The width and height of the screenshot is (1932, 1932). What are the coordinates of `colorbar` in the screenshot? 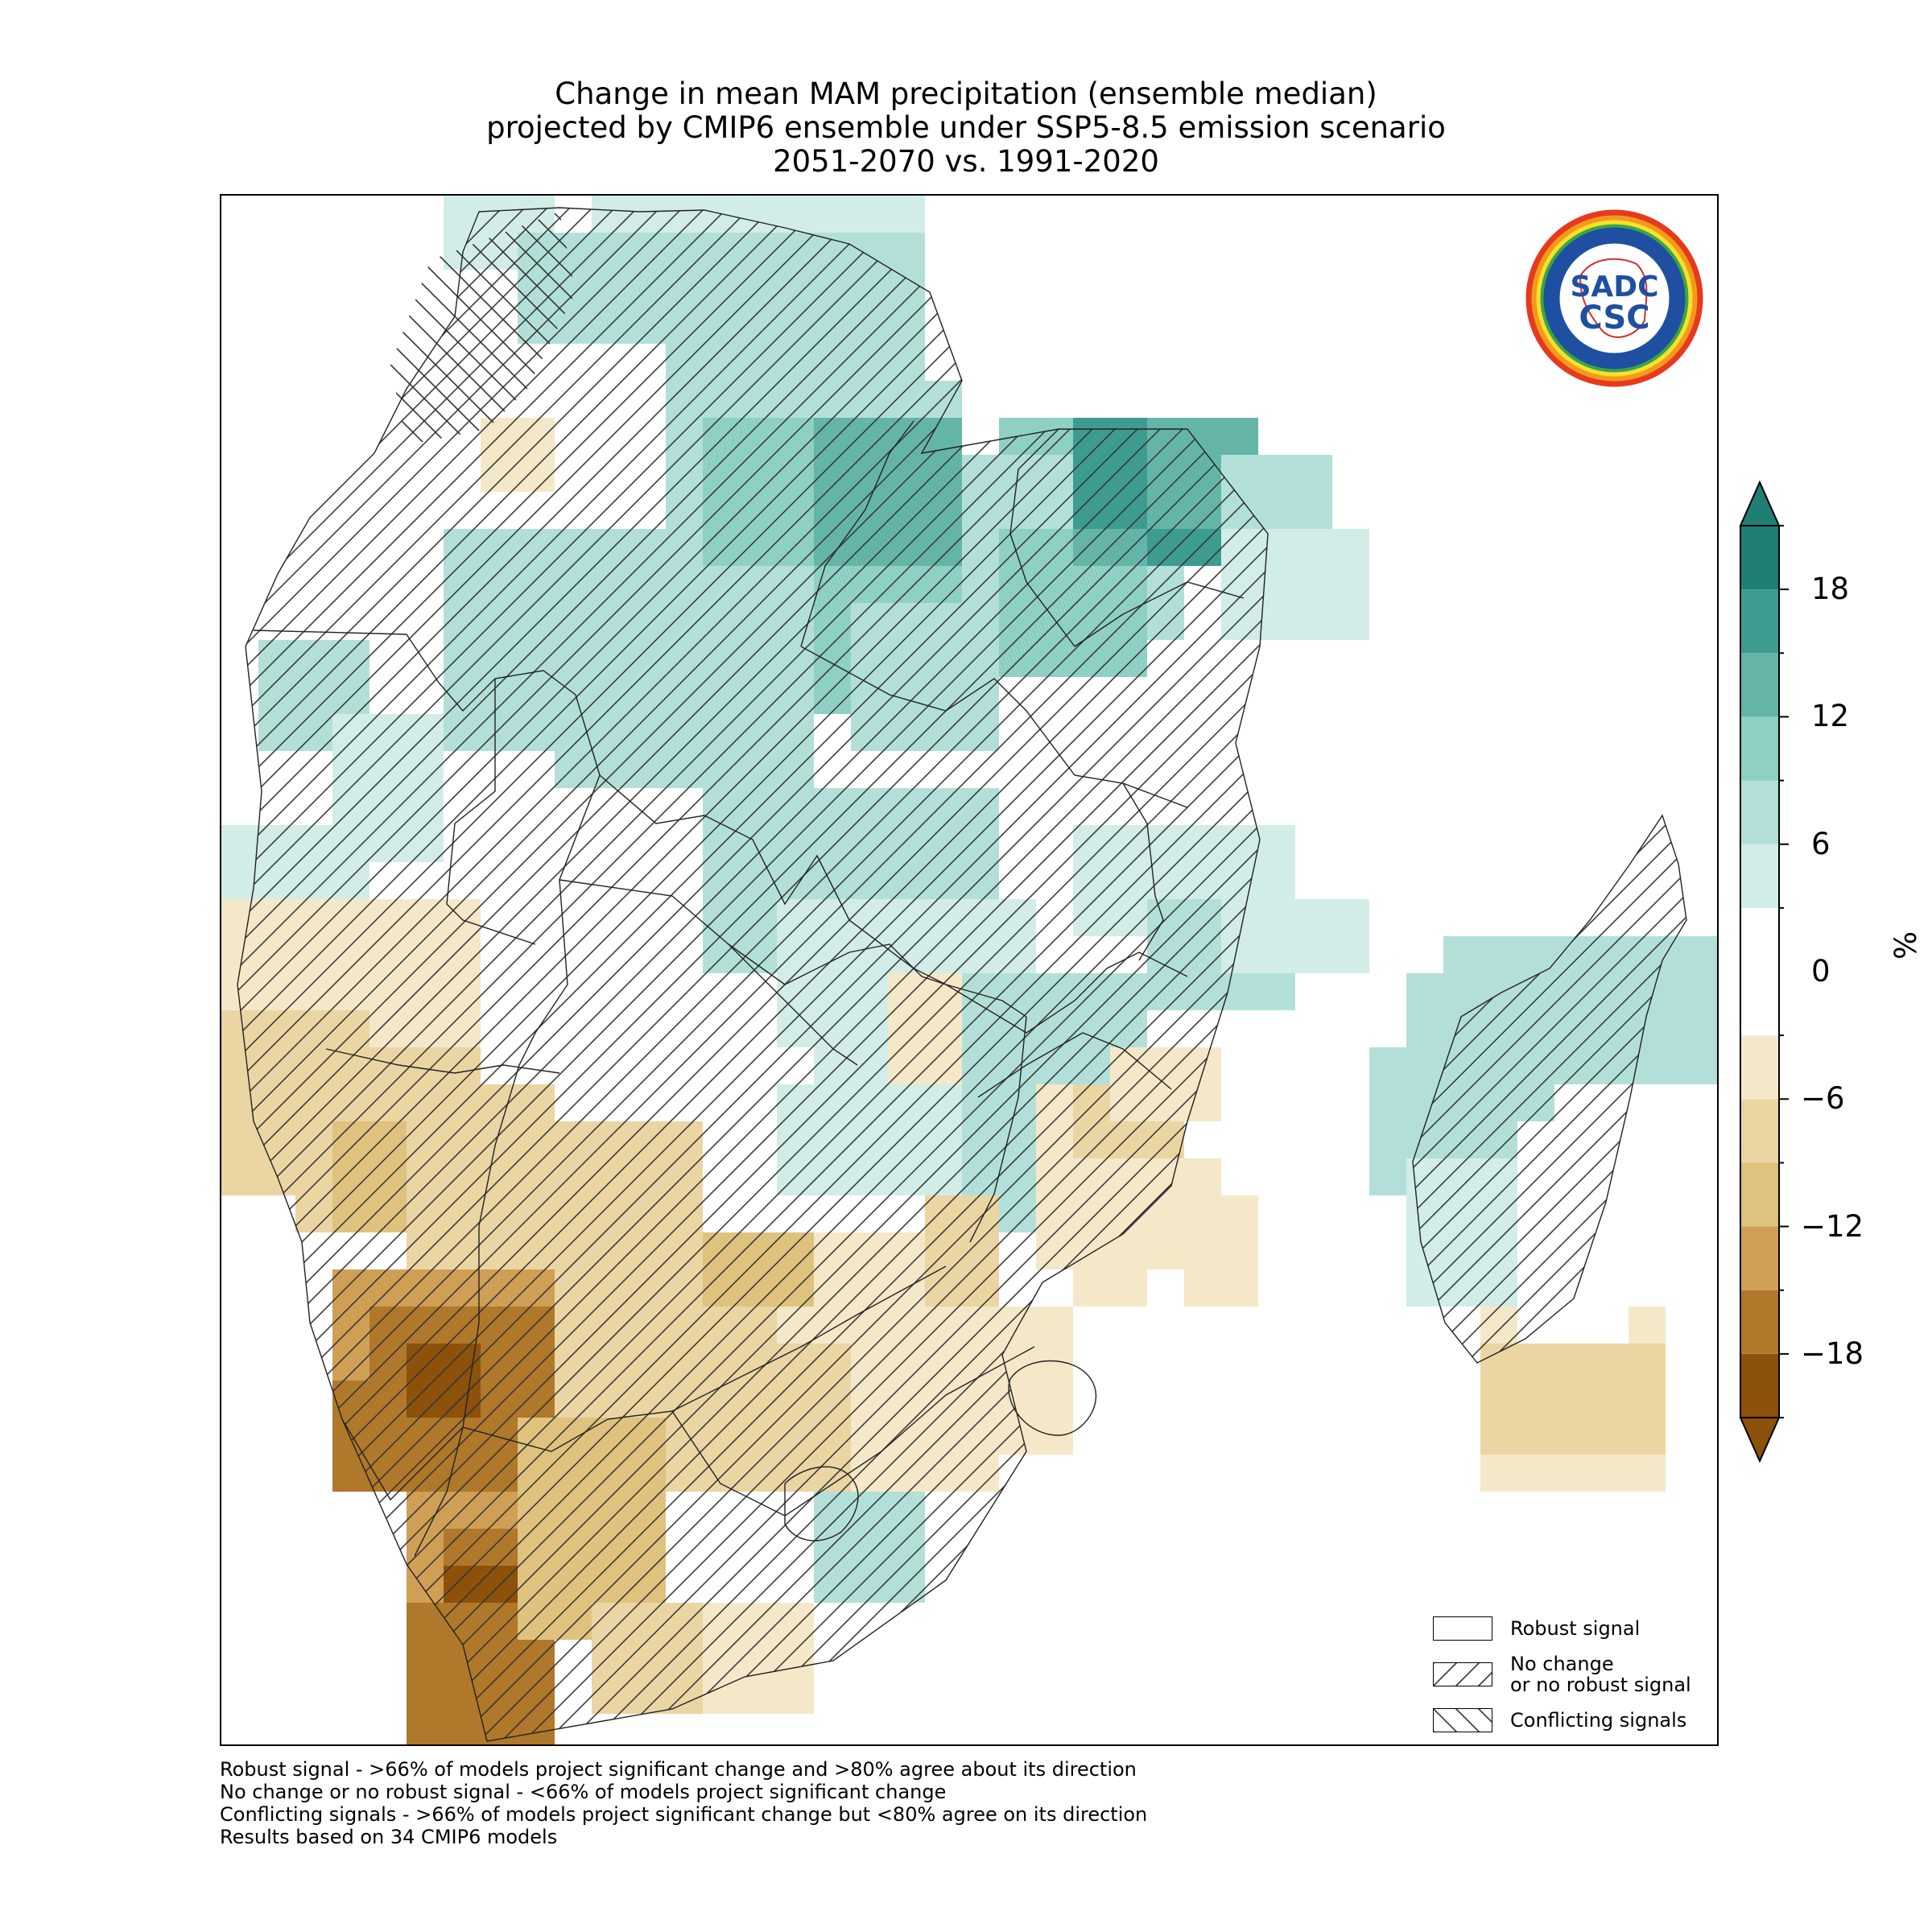 It's located at (1764, 972).